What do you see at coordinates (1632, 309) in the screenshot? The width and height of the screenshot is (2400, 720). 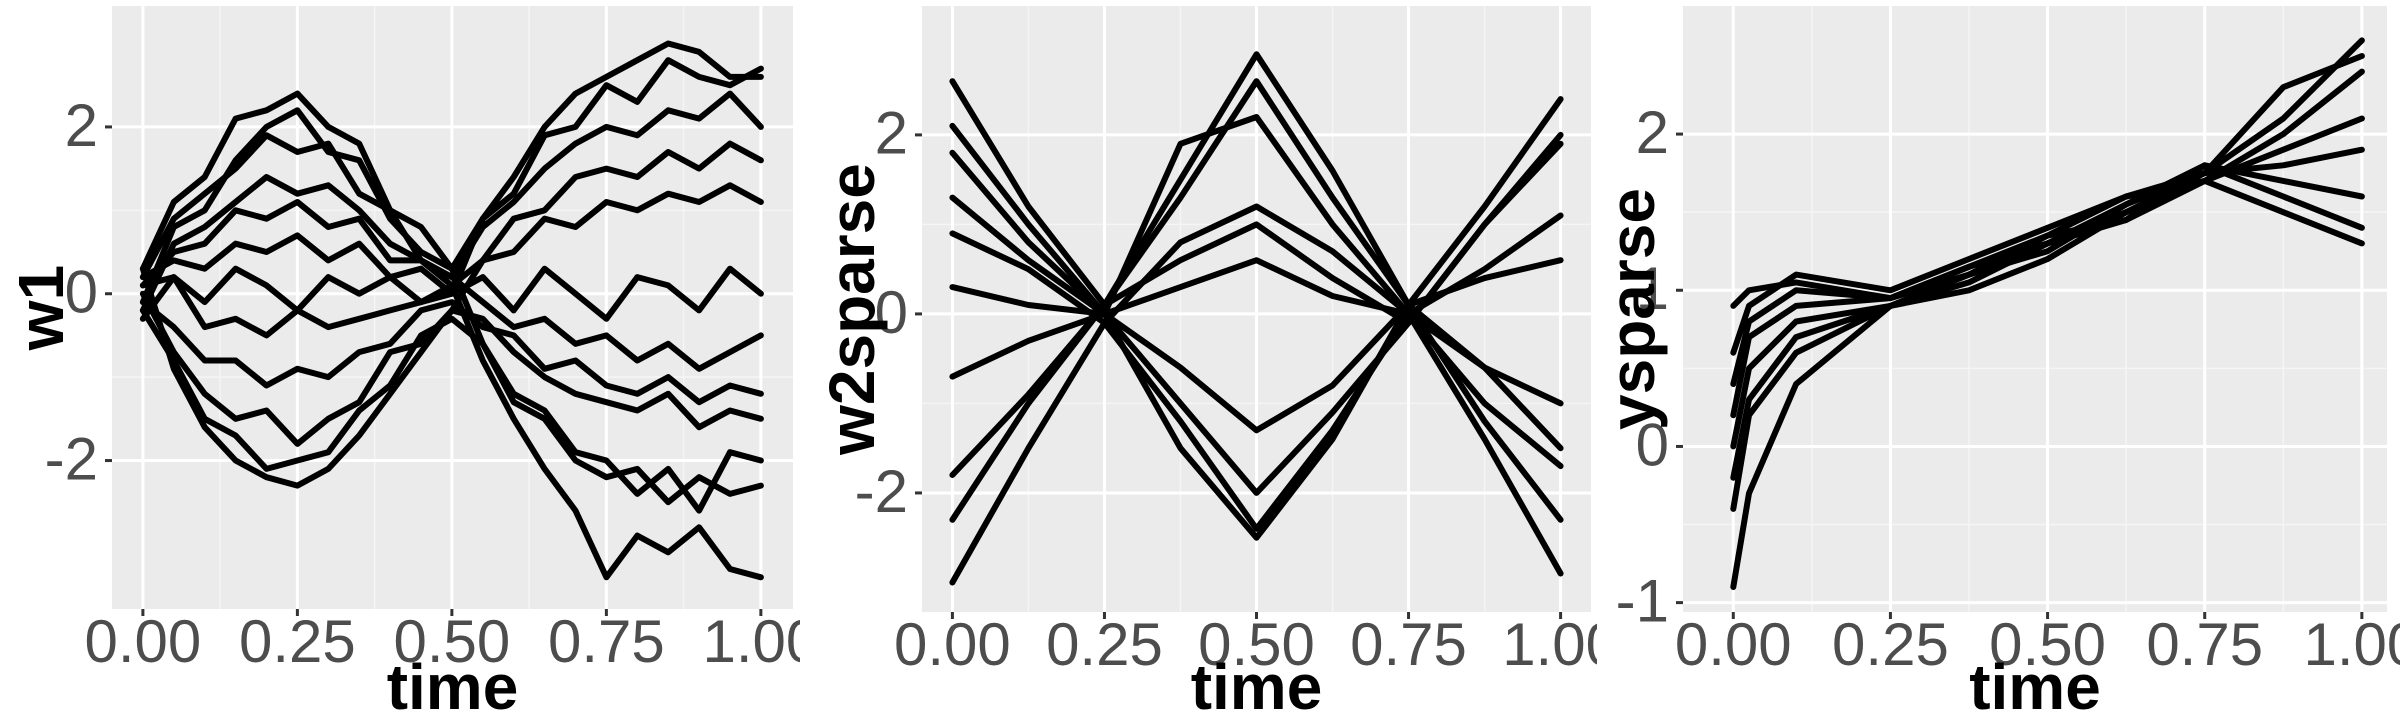 I see `y-axis-title: ysparse` at bounding box center [1632, 309].